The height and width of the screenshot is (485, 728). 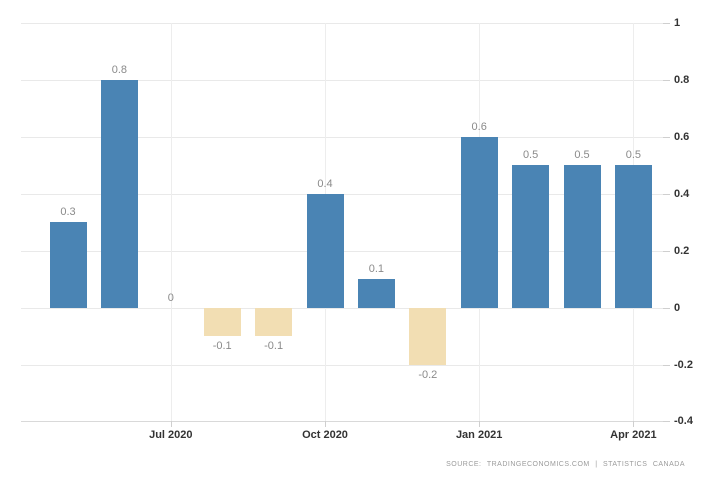 What do you see at coordinates (677, 307) in the screenshot?
I see `y-axis-tick-label: 0` at bounding box center [677, 307].